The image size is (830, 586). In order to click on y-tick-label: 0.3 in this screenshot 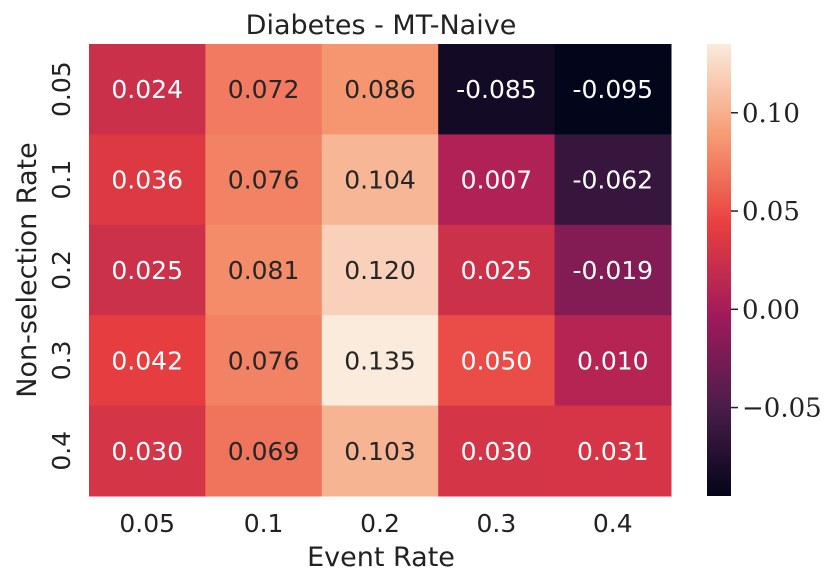, I will do `click(61, 361)`.